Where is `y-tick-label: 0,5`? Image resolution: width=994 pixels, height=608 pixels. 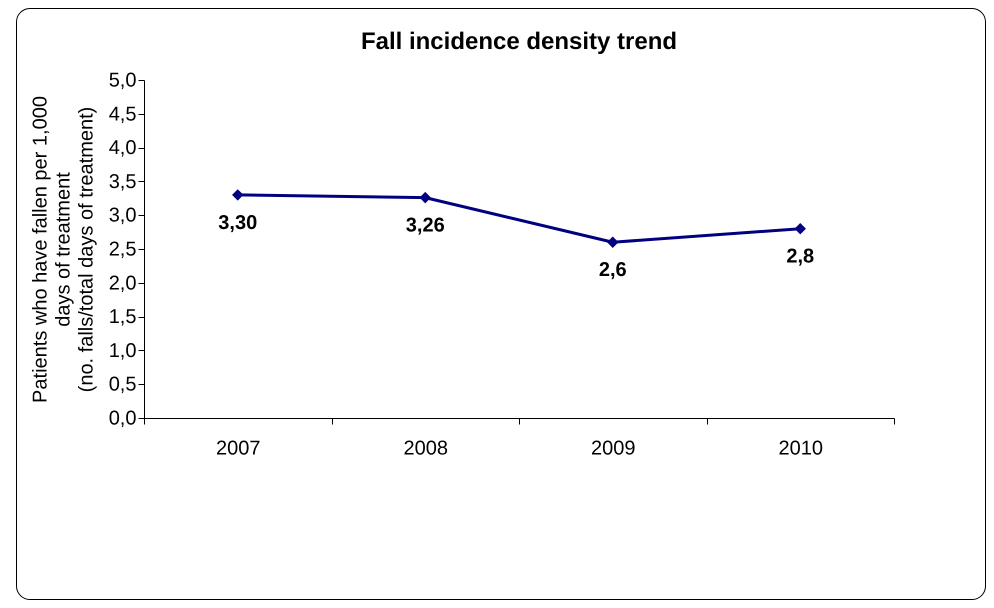 y-tick-label: 0,5 is located at coordinates (122, 385).